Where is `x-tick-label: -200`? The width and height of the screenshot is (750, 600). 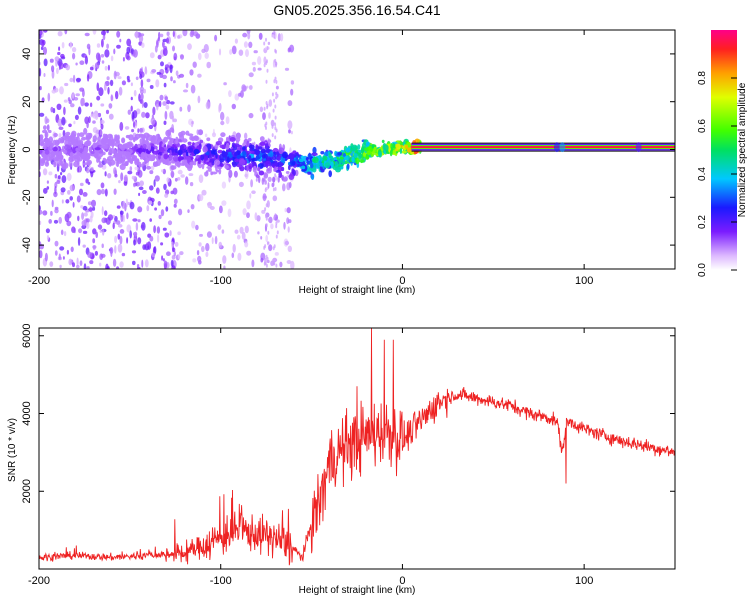
x-tick-label: -200 is located at coordinates (39, 281).